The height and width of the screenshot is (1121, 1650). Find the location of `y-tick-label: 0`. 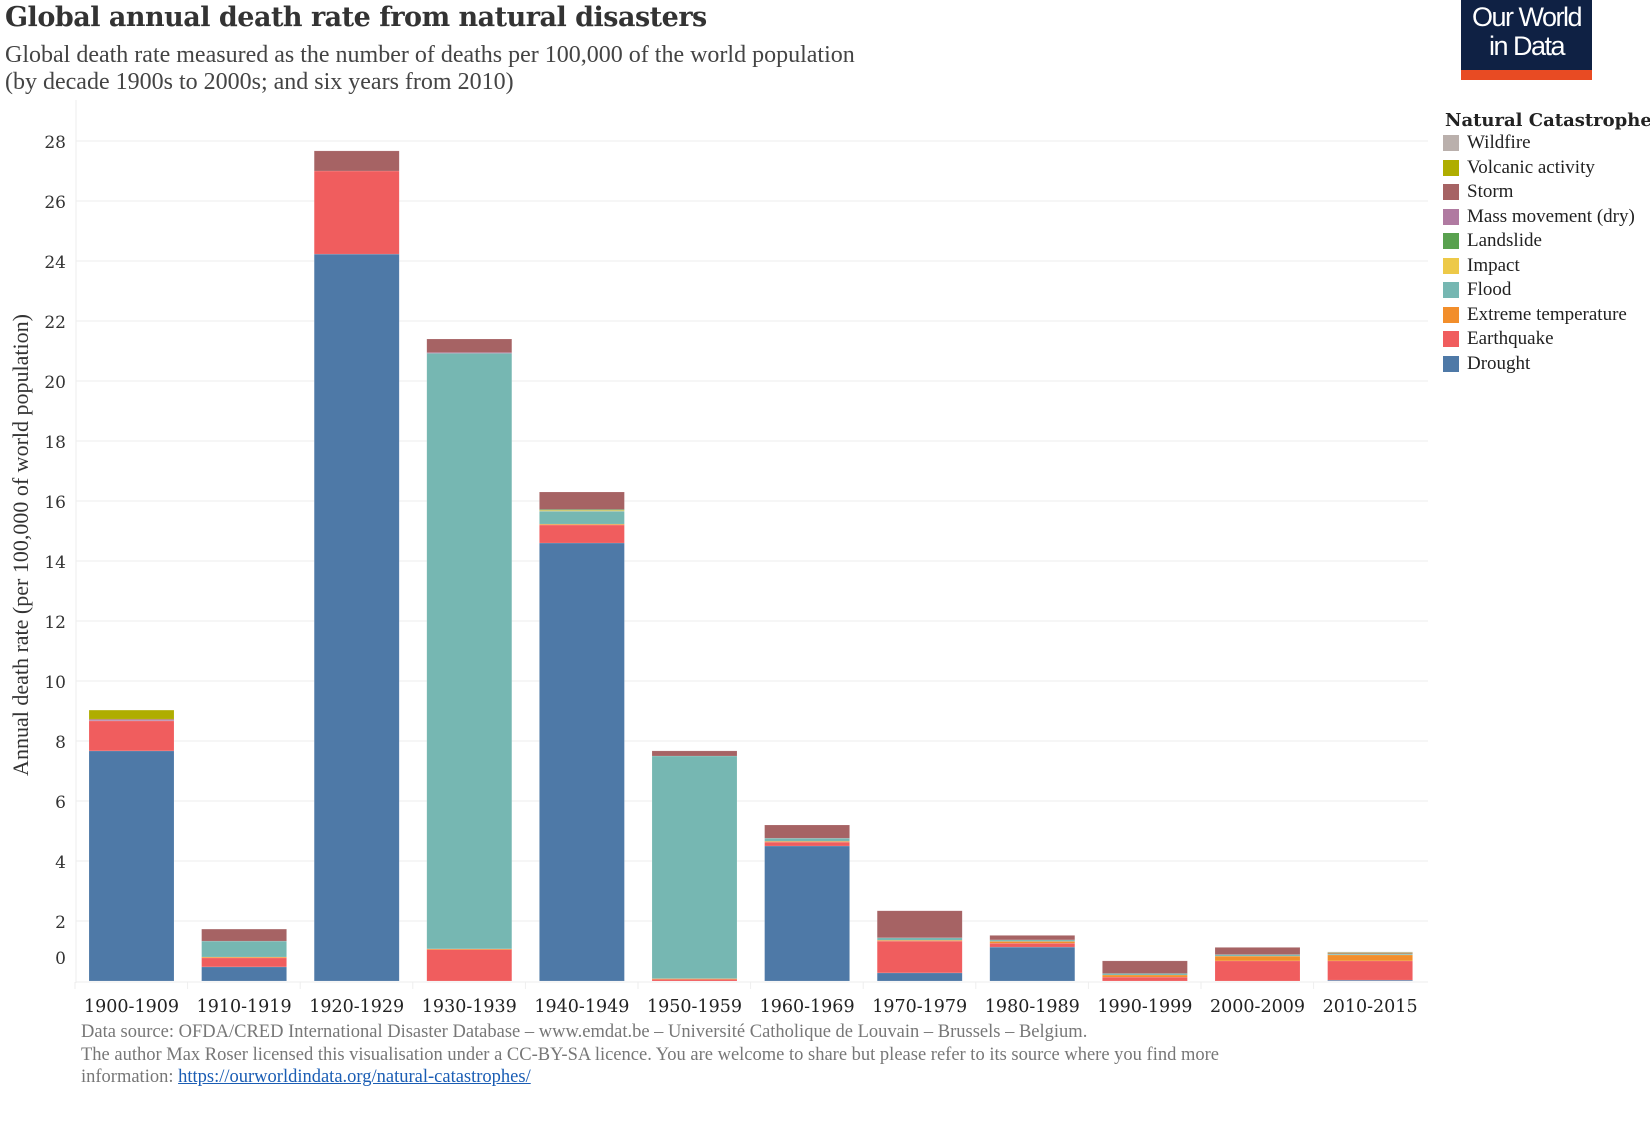

y-tick-label: 0 is located at coordinates (60, 959).